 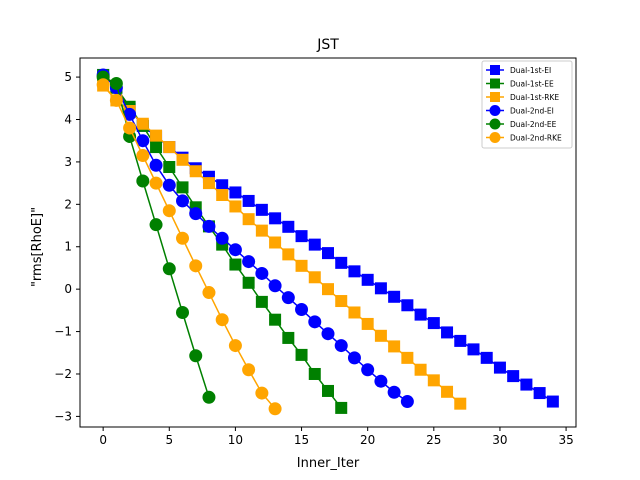 I want to click on chart-title: JST, so click(x=327, y=45).